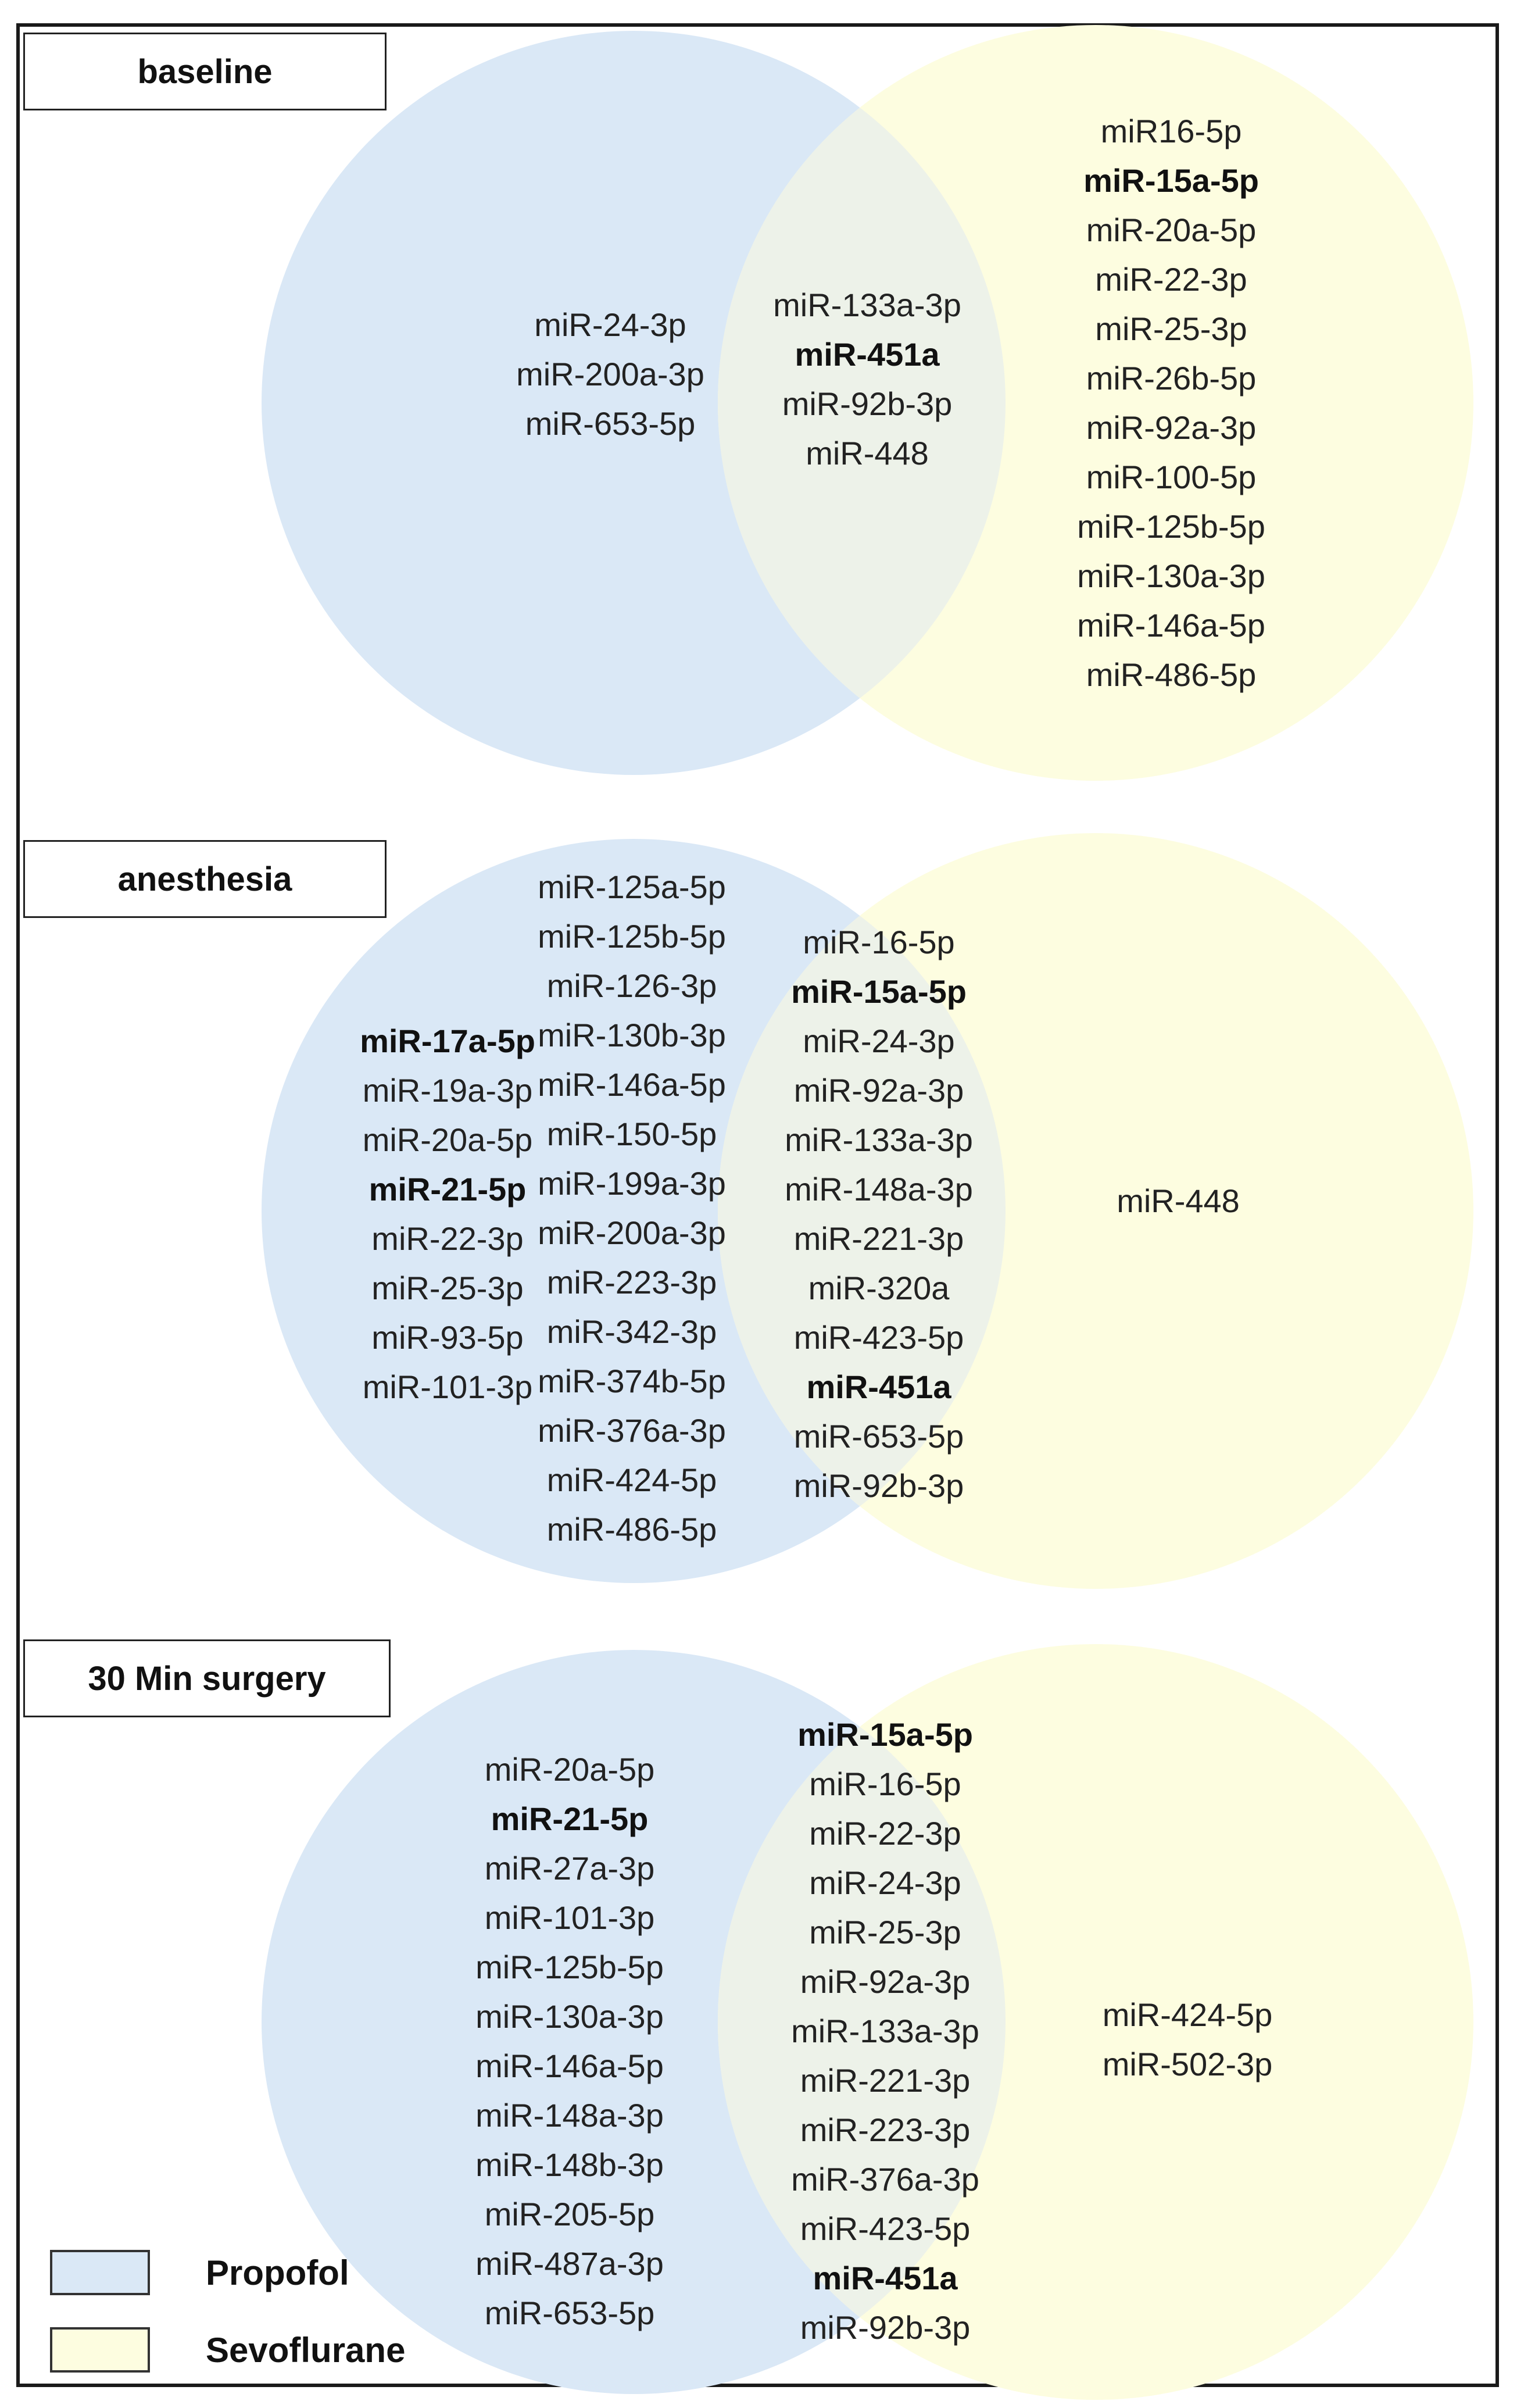  I want to click on mirna-label-sevoflurane: miR-22-3p, so click(1171, 279).